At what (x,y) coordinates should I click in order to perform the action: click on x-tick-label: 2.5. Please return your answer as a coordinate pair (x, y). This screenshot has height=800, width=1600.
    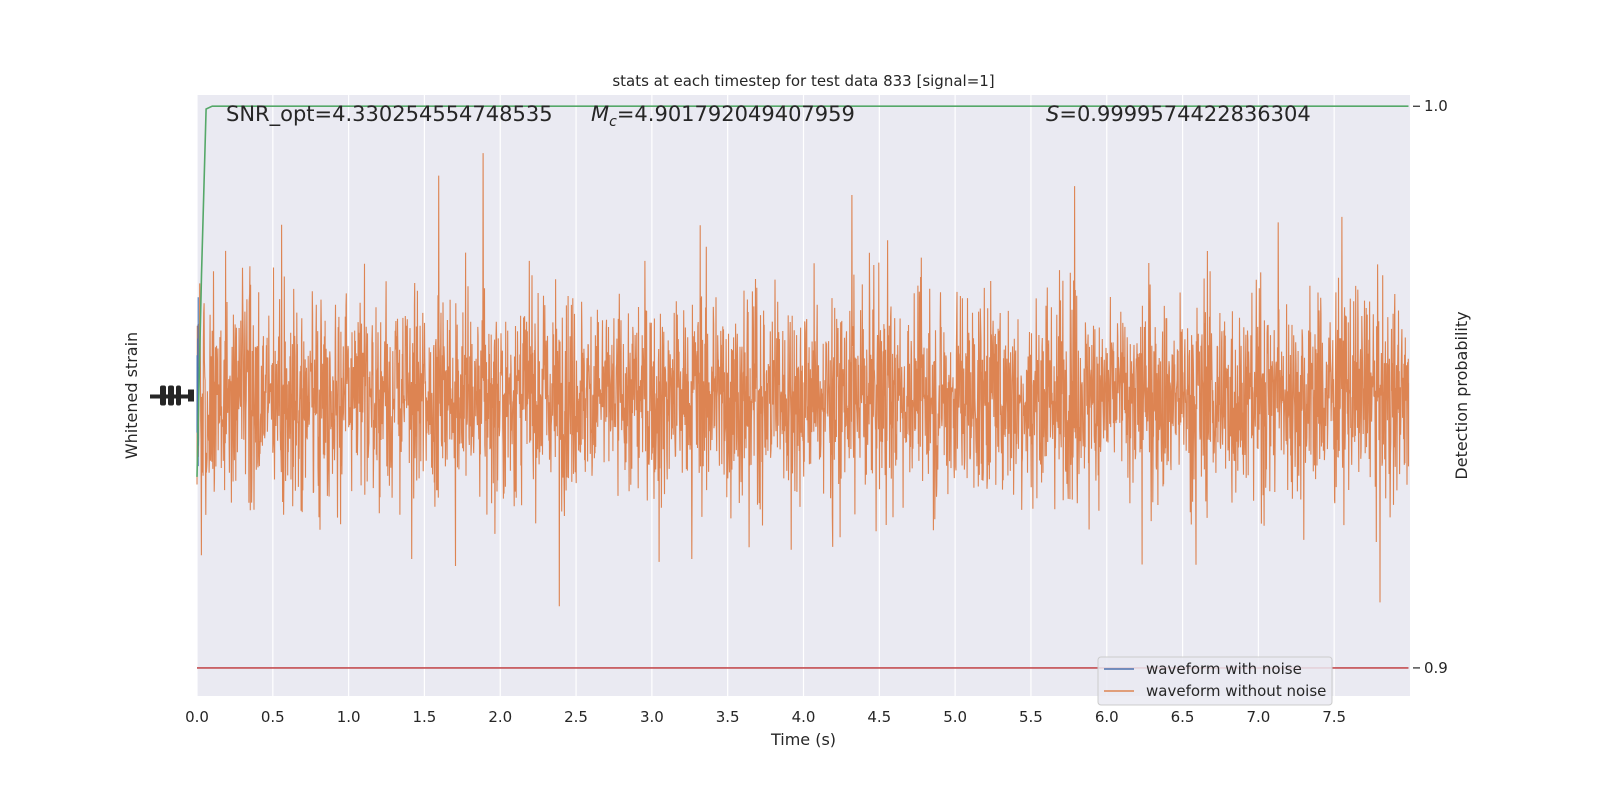
    Looking at the image, I should click on (576, 717).